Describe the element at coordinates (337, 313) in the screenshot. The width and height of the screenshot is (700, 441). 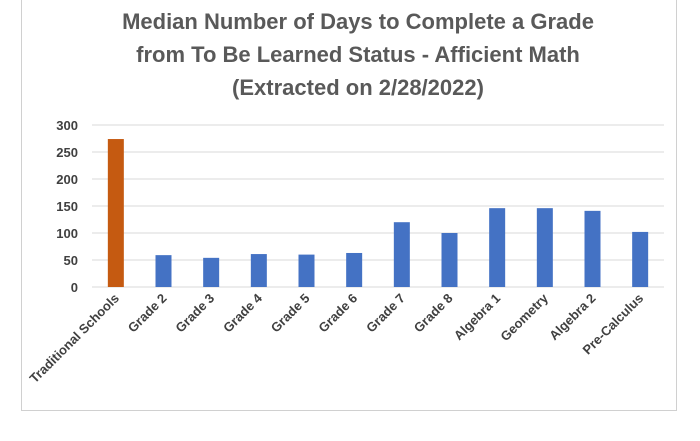
I see `x-tick-label: Grade 6` at that location.